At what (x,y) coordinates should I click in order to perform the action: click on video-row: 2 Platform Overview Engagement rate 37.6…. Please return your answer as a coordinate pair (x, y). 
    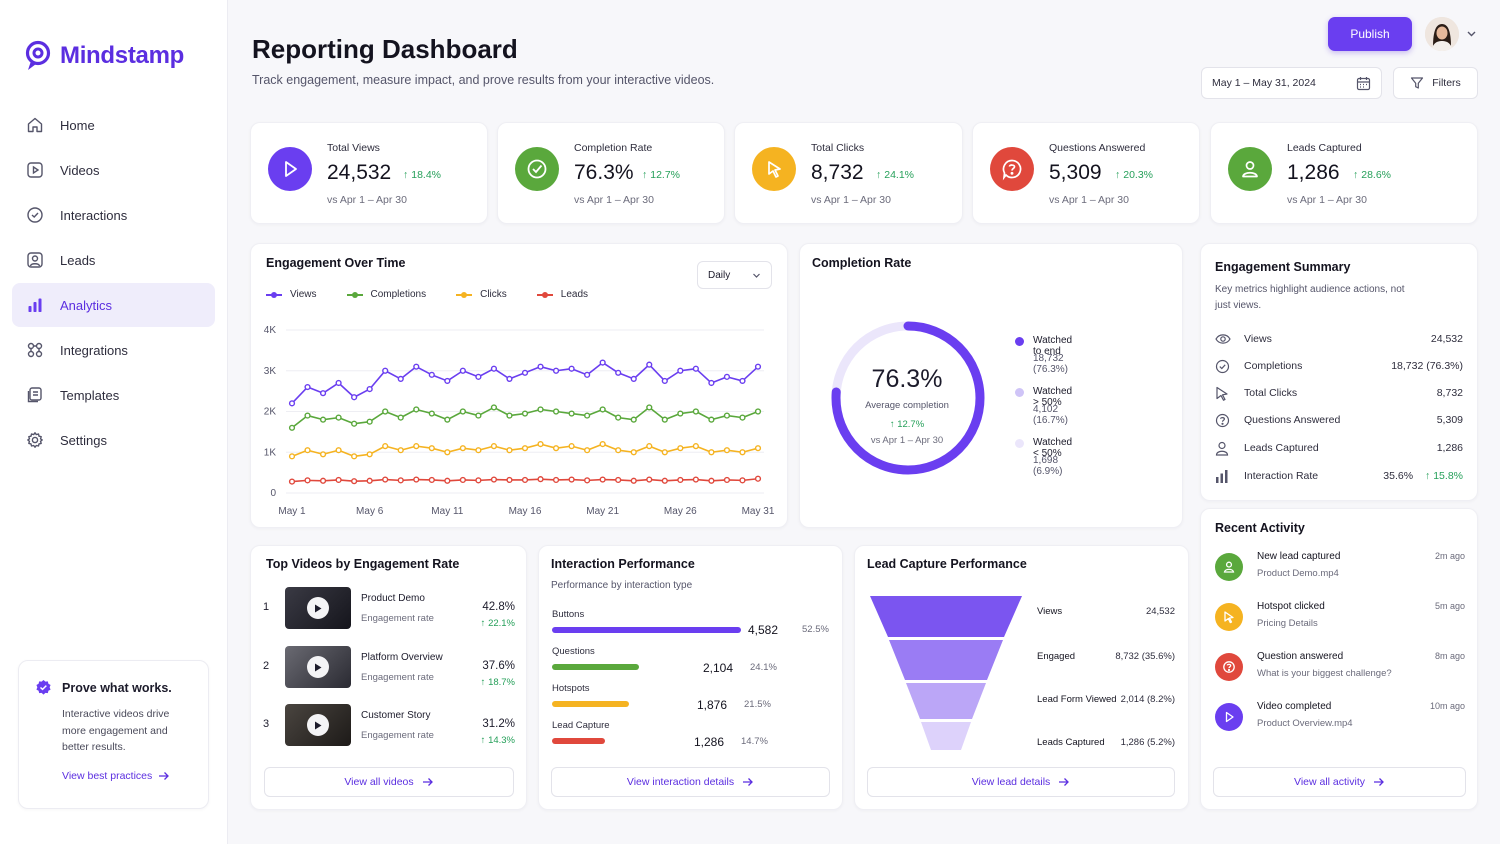
    Looking at the image, I should click on (389, 668).